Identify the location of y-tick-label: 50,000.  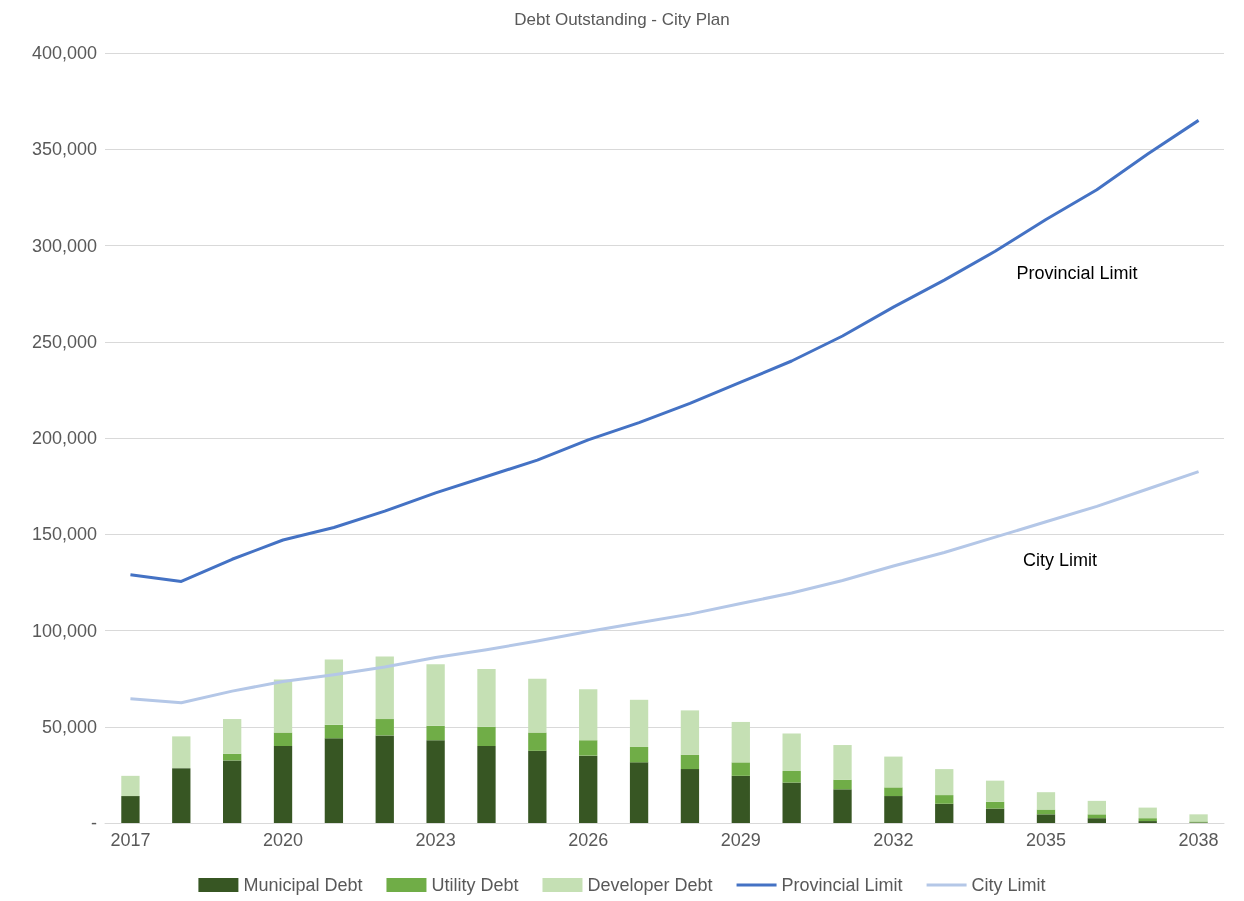
(69, 726).